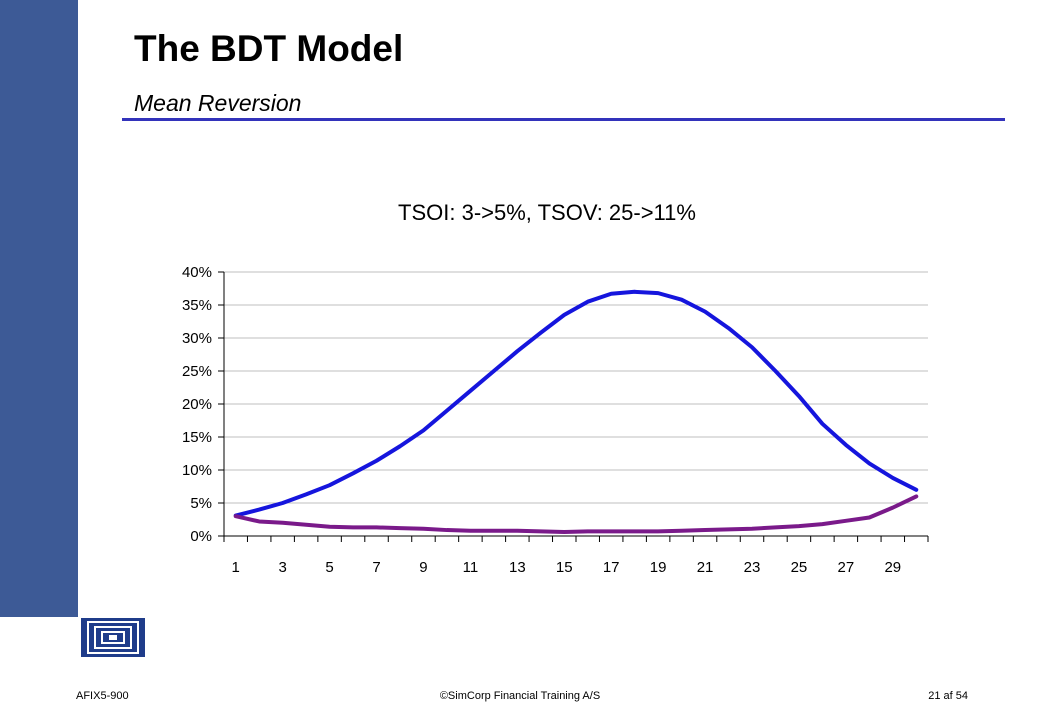 This screenshot has width=1040, height=720. What do you see at coordinates (282, 567) in the screenshot?
I see `x-tick-label: 3` at bounding box center [282, 567].